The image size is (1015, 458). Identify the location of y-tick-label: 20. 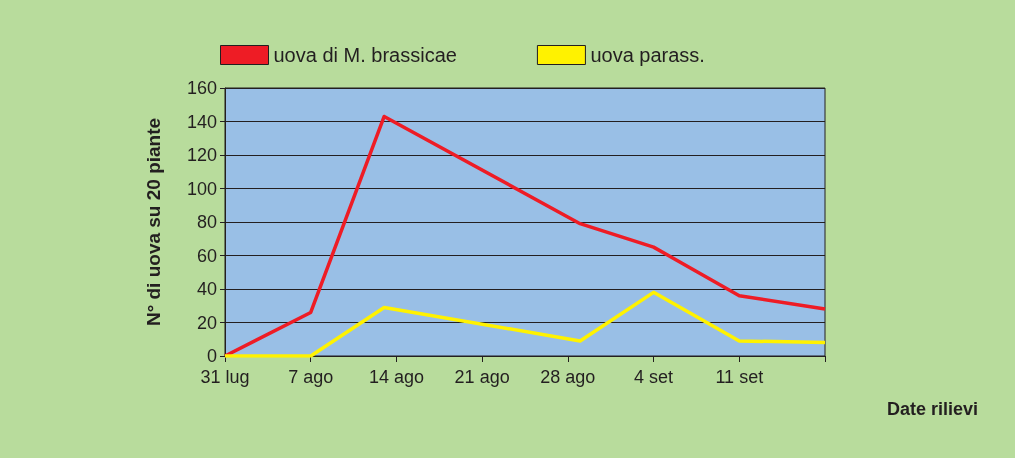
(206, 322).